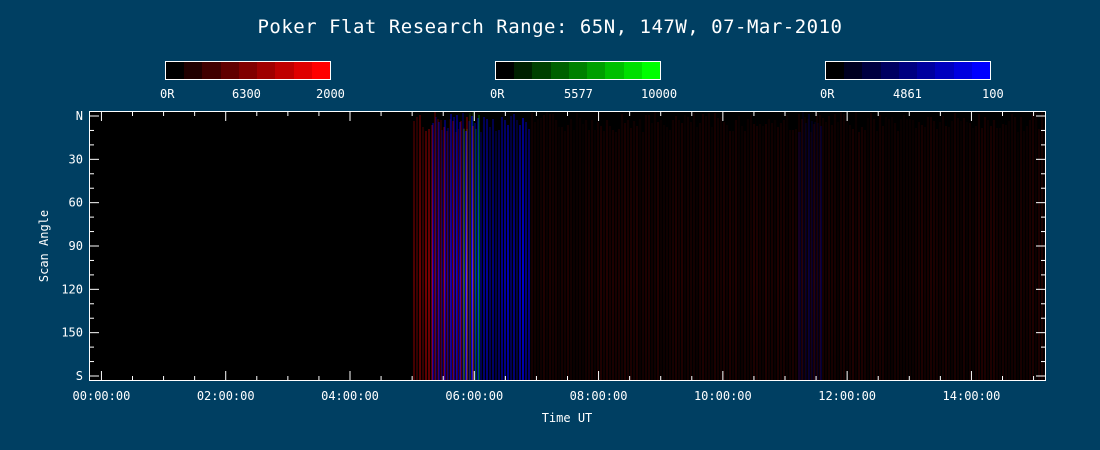  Describe the element at coordinates (76, 159) in the screenshot. I see `y-tick-label: 30` at that location.